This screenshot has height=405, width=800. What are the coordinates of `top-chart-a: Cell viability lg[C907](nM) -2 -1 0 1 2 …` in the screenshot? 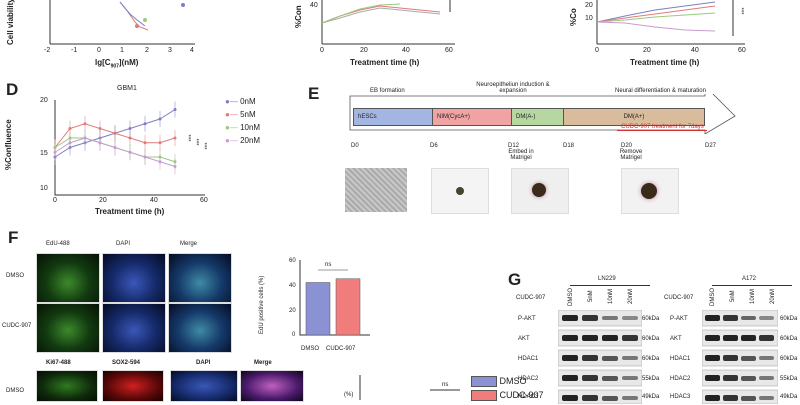 It's located at (100, 37).